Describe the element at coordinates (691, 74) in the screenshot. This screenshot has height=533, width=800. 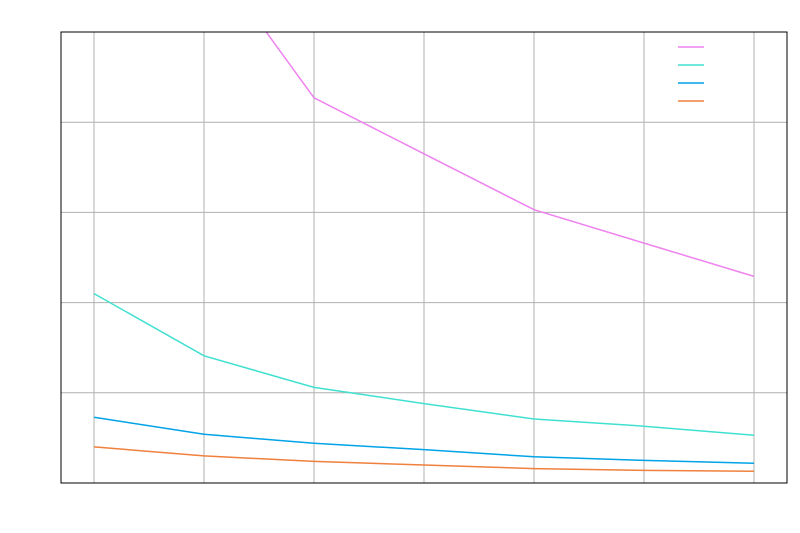
I see `legend` at that location.